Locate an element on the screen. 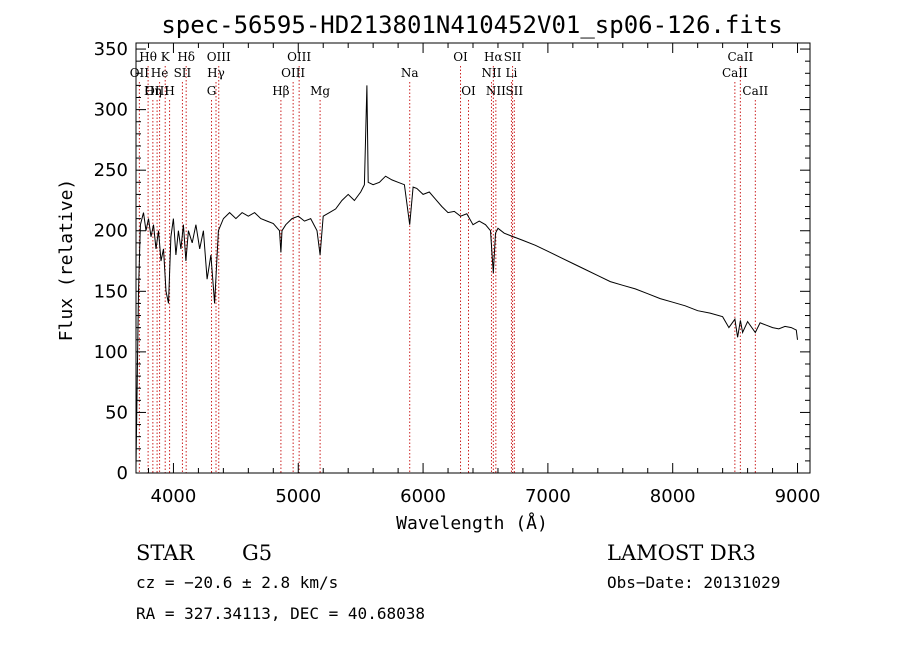 The height and width of the screenshot is (649, 900). line-label-4: He is located at coordinates (160, 73).